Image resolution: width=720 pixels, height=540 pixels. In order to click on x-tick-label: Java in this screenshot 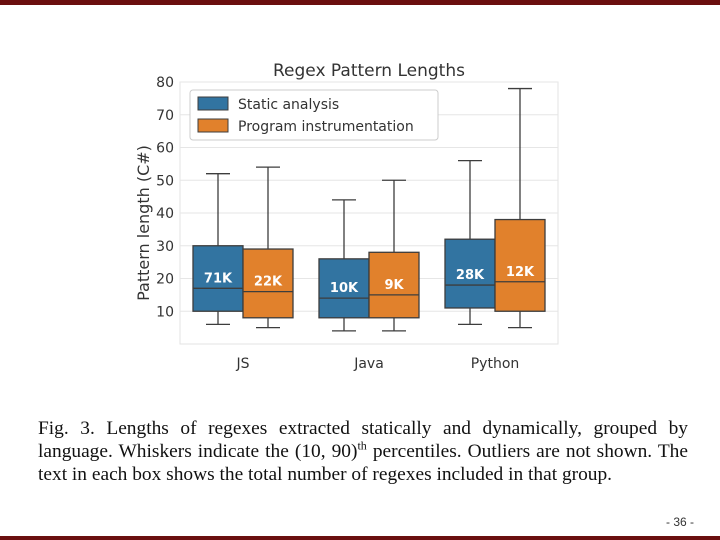, I will do `click(368, 364)`.